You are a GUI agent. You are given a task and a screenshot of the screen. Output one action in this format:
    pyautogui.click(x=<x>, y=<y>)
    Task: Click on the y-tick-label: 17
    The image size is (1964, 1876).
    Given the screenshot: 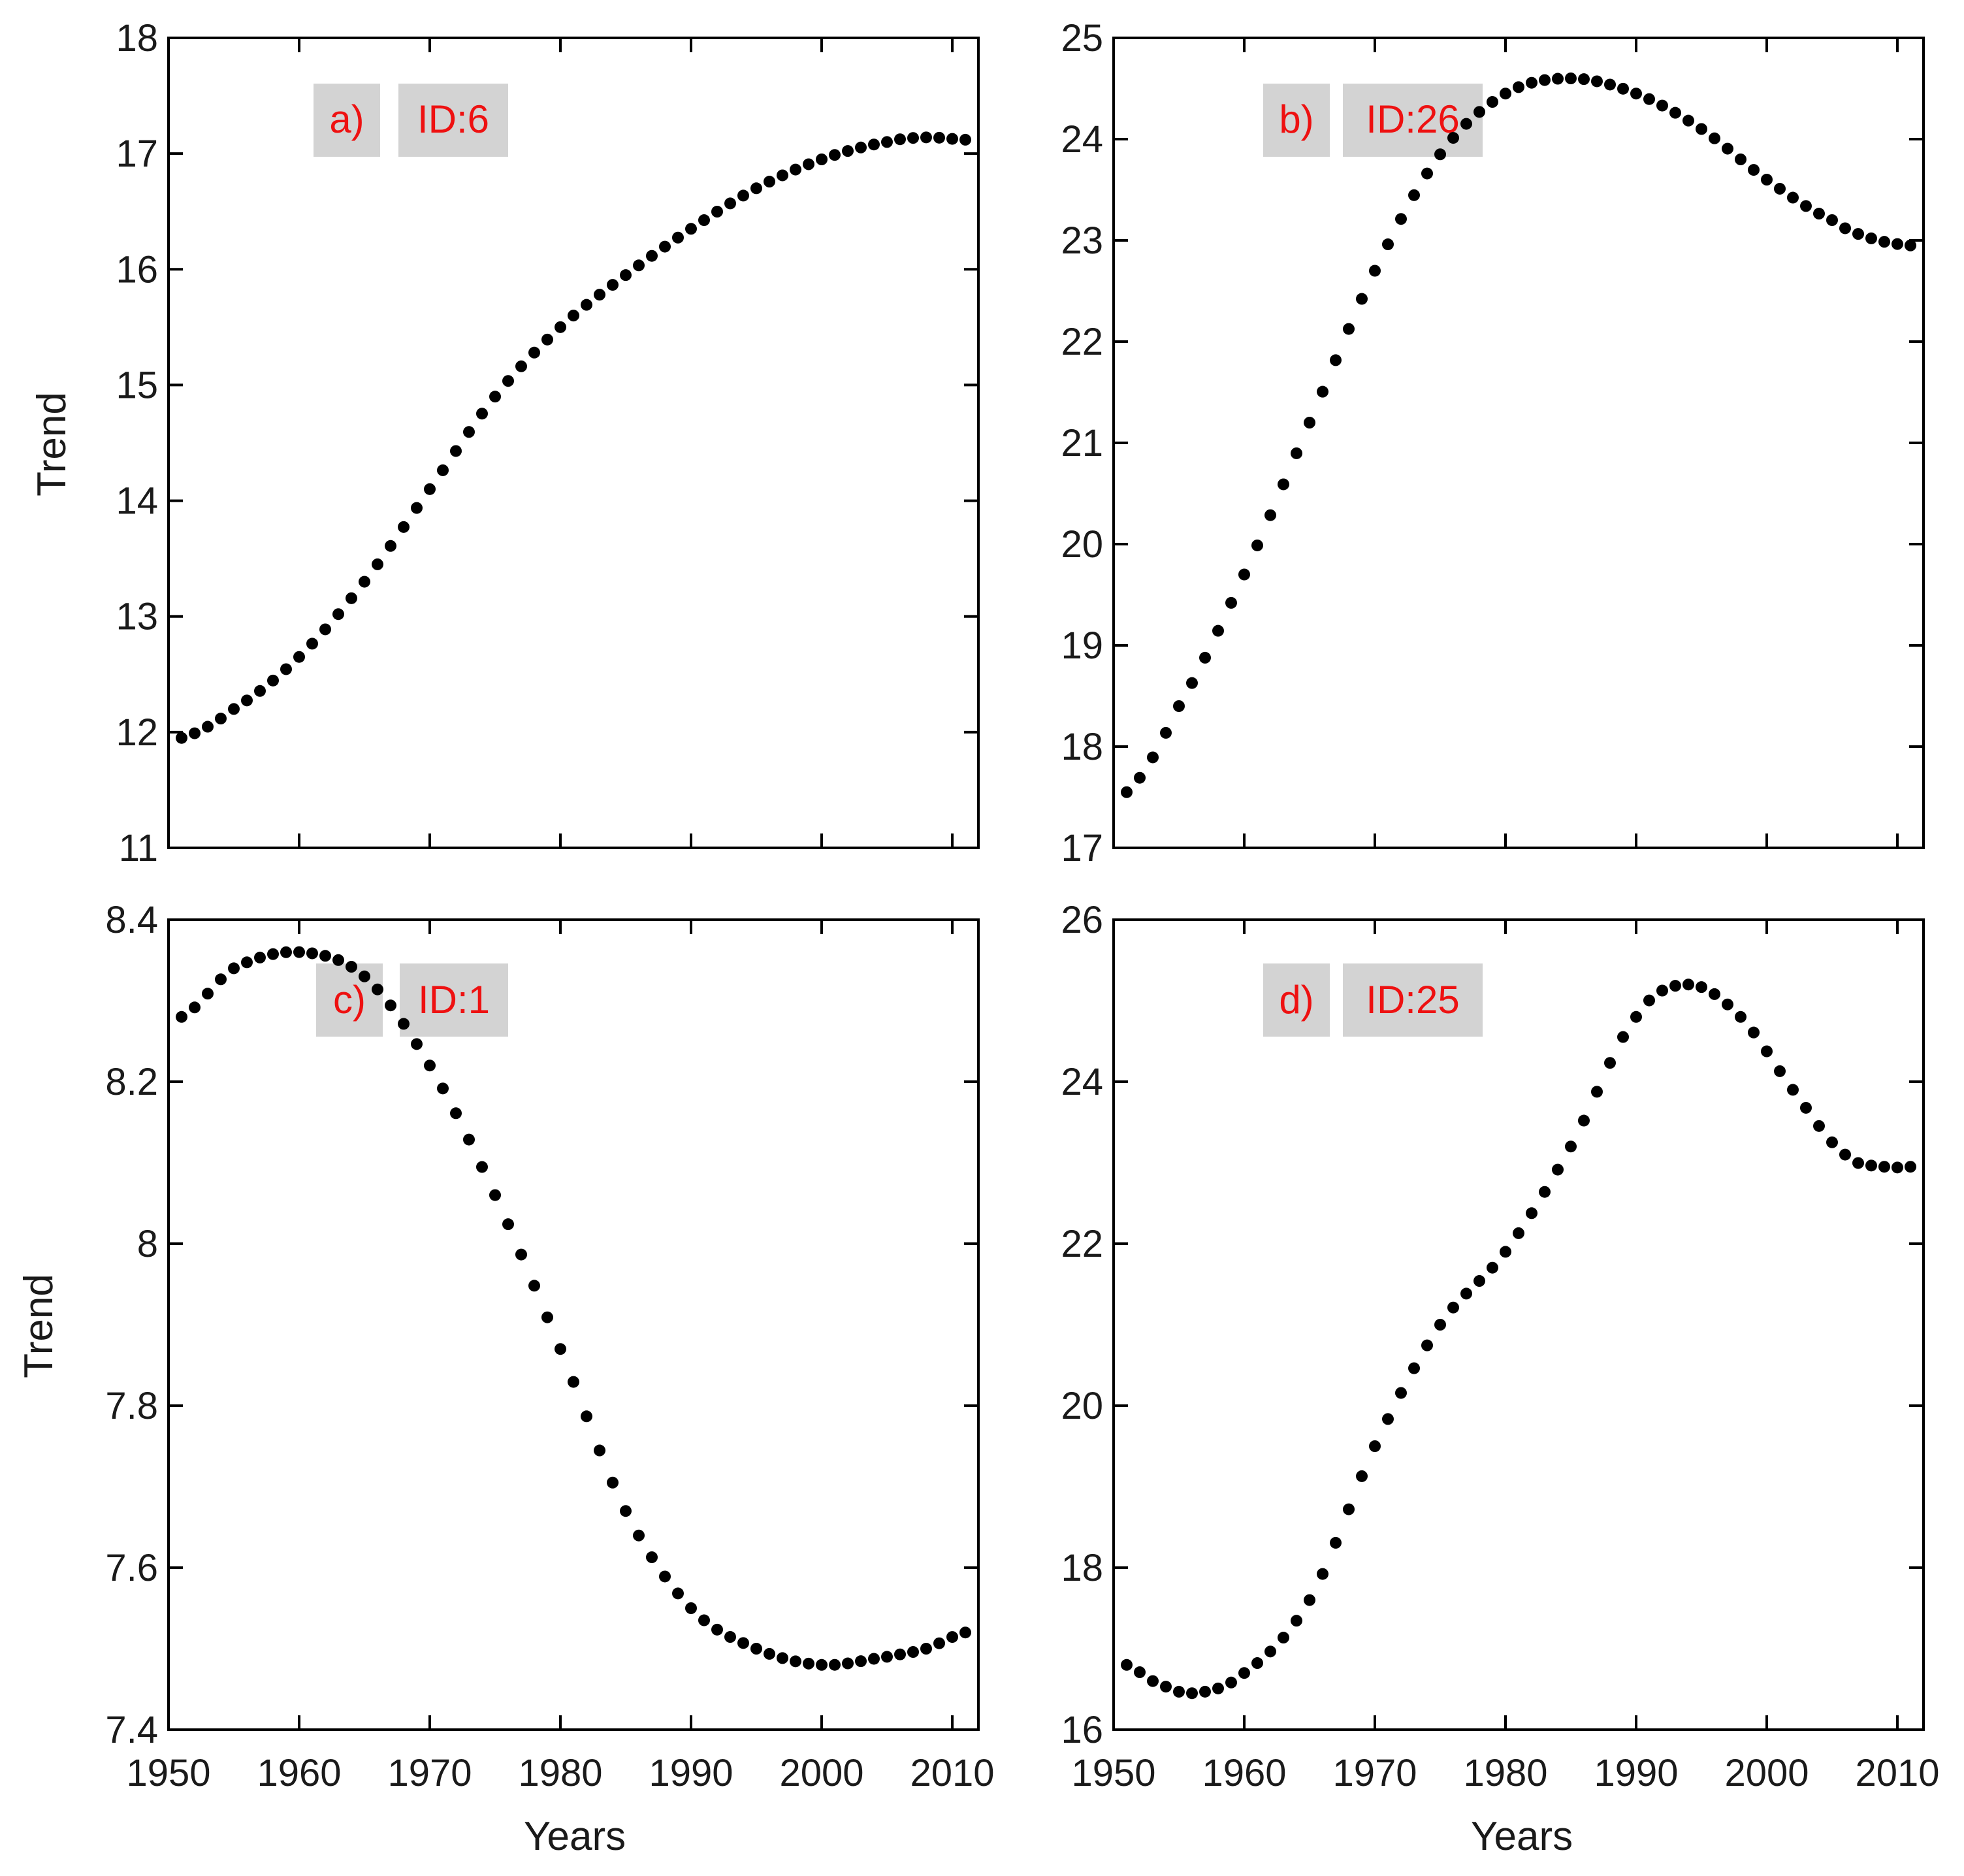 What is the action you would take?
    pyautogui.click(x=1082, y=848)
    